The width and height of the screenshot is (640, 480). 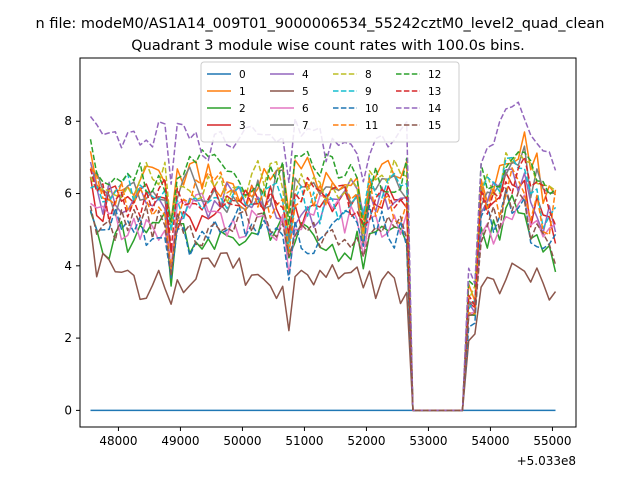 I want to click on x-tick-label: 51000, so click(x=304, y=441).